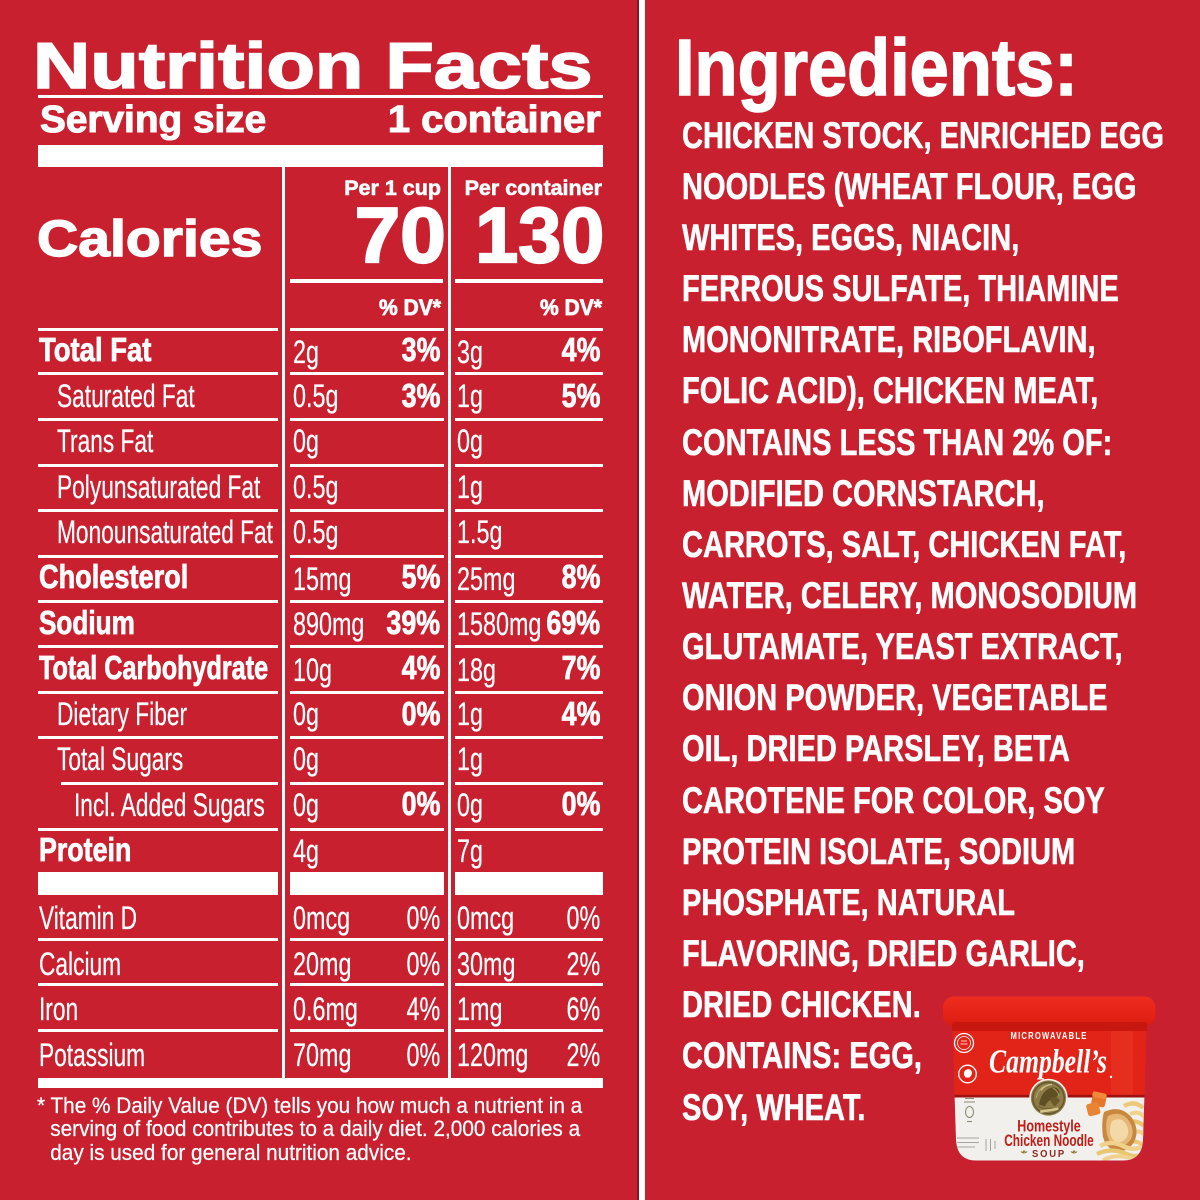 The width and height of the screenshot is (1200, 1200). What do you see at coordinates (1049, 1154) in the screenshot?
I see `svg-text: SOUP` at bounding box center [1049, 1154].